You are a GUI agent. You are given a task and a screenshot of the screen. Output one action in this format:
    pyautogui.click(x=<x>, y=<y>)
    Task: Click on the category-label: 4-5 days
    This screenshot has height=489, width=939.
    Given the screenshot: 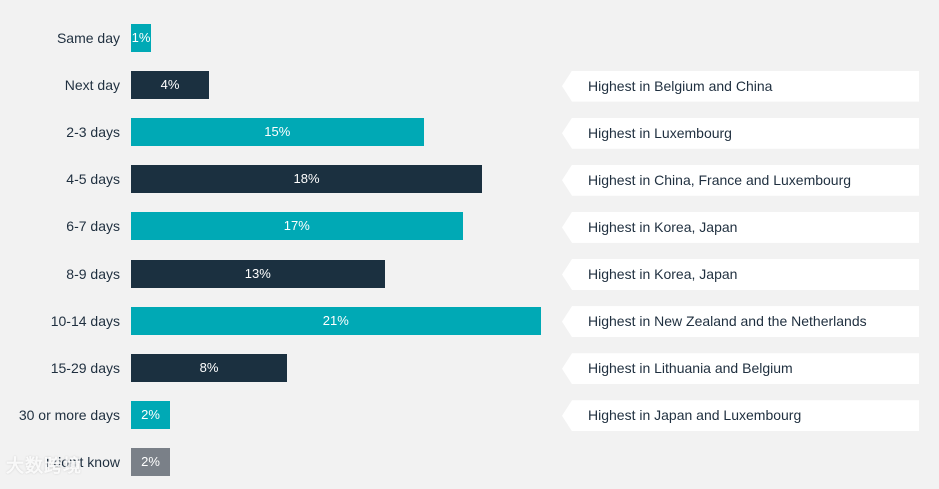 What is the action you would take?
    pyautogui.click(x=93, y=179)
    